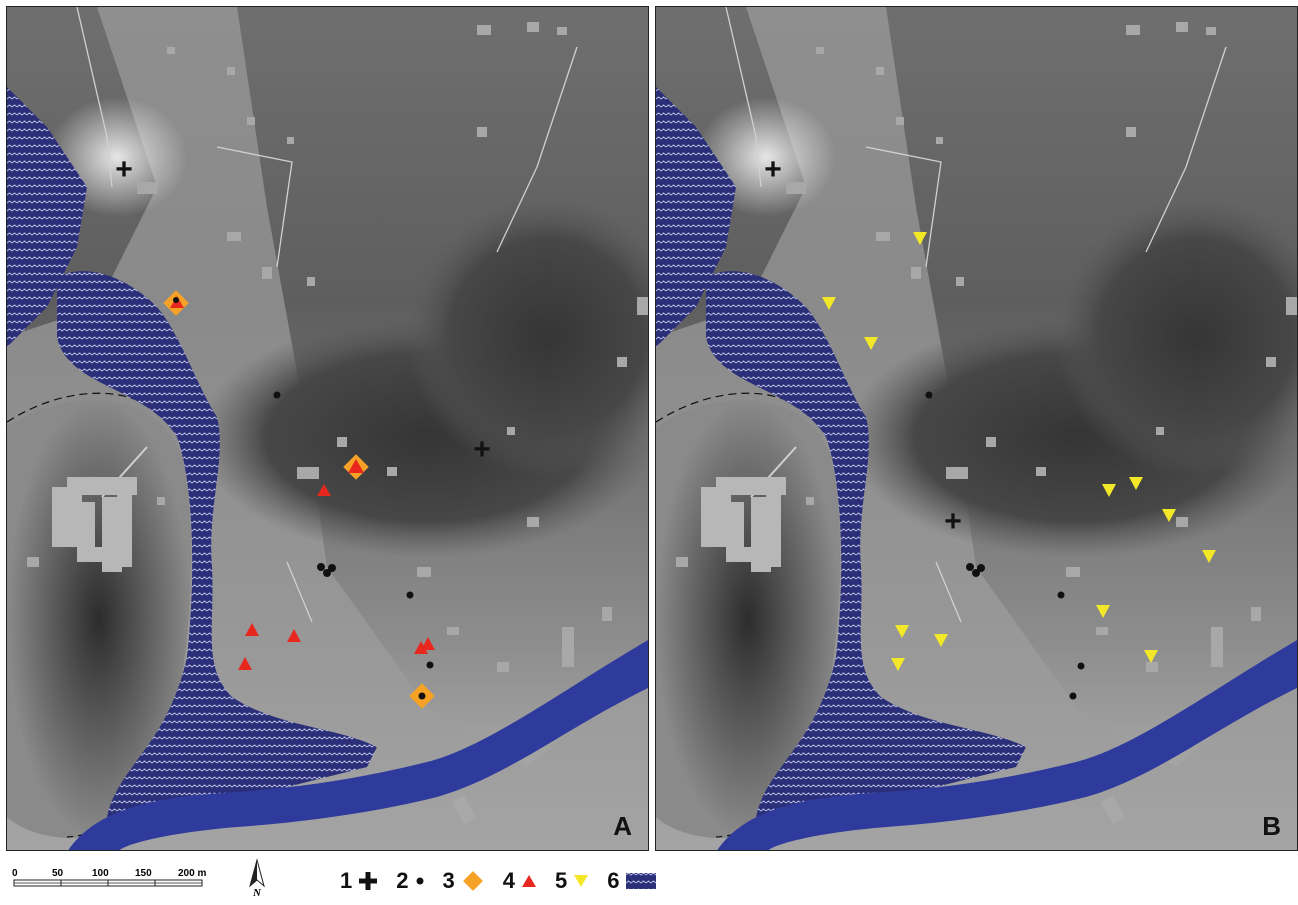 The width and height of the screenshot is (1298, 905). What do you see at coordinates (346, 880) in the screenshot?
I see `legend-number: 1` at bounding box center [346, 880].